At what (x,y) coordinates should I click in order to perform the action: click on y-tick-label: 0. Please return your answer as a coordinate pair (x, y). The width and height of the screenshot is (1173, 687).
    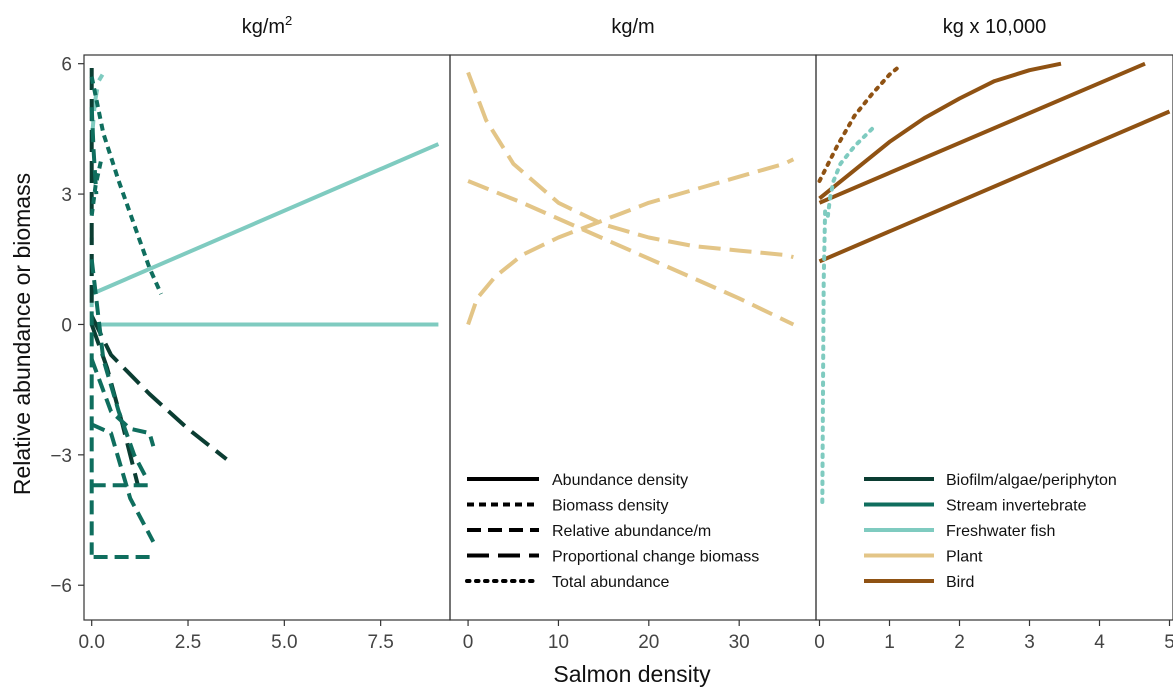
    Looking at the image, I should click on (66, 325).